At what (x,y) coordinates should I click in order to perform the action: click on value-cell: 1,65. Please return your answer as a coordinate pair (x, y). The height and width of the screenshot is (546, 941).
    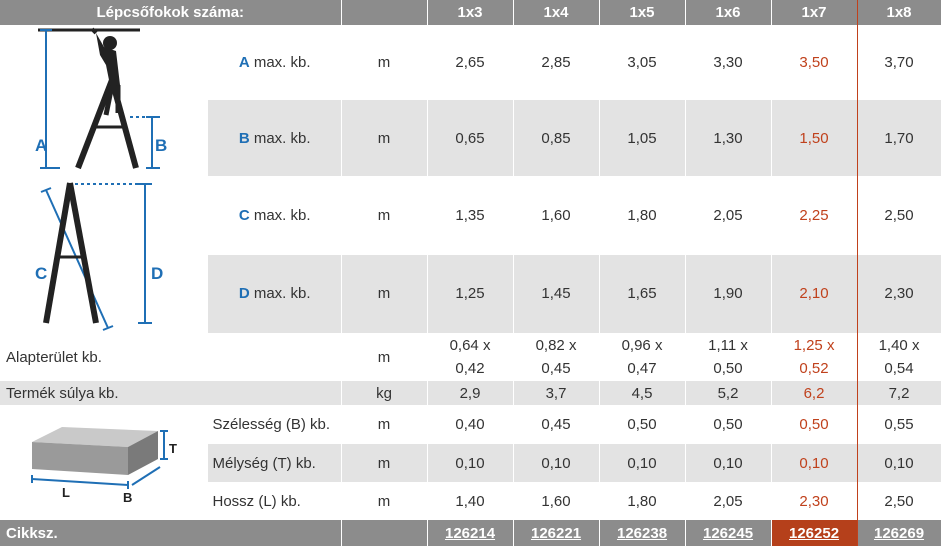
    Looking at the image, I should click on (642, 293).